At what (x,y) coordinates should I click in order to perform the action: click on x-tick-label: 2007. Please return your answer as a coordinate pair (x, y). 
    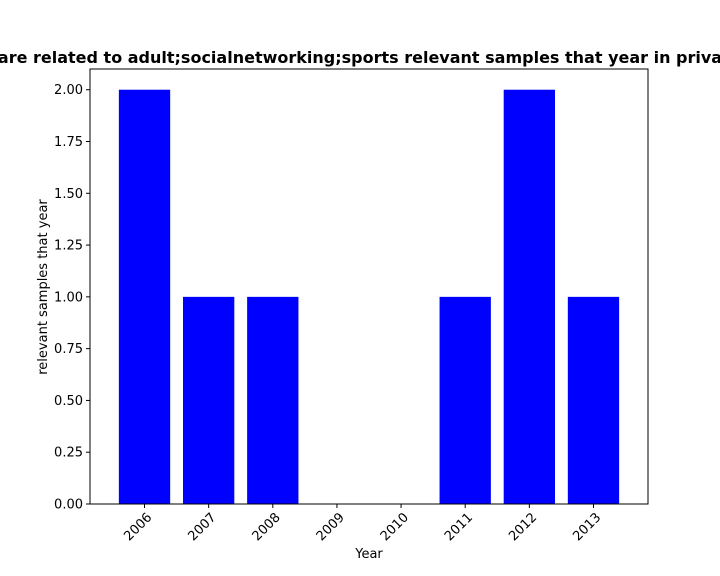
    Looking at the image, I should click on (202, 527).